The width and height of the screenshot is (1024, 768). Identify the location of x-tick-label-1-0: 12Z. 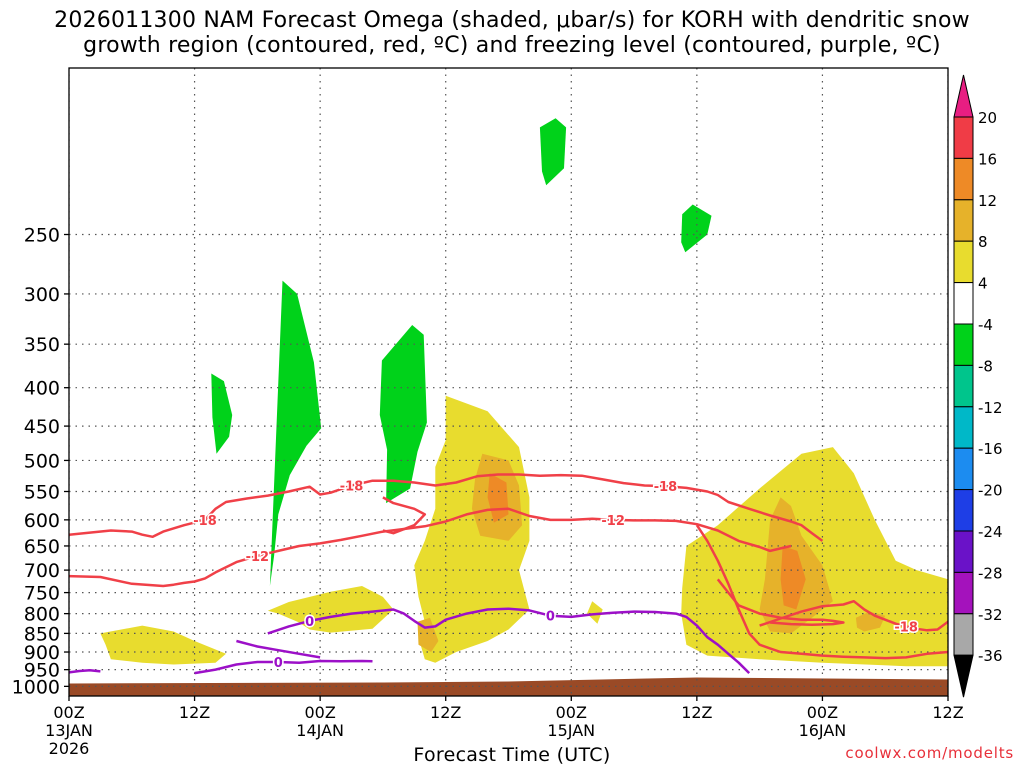
(194, 712).